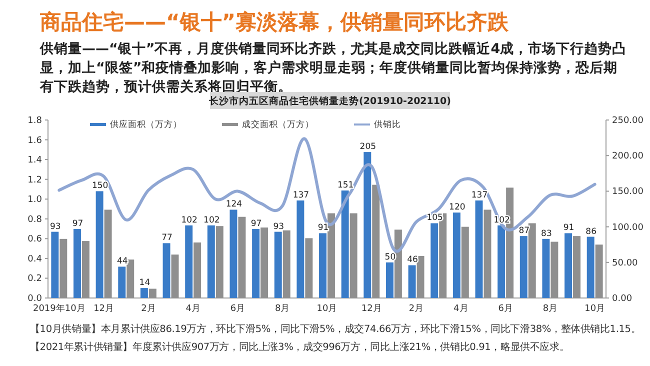 The width and height of the screenshot is (650, 366). What do you see at coordinates (387, 124) in the screenshot?
I see `legend-label: 供销比` at bounding box center [387, 124].